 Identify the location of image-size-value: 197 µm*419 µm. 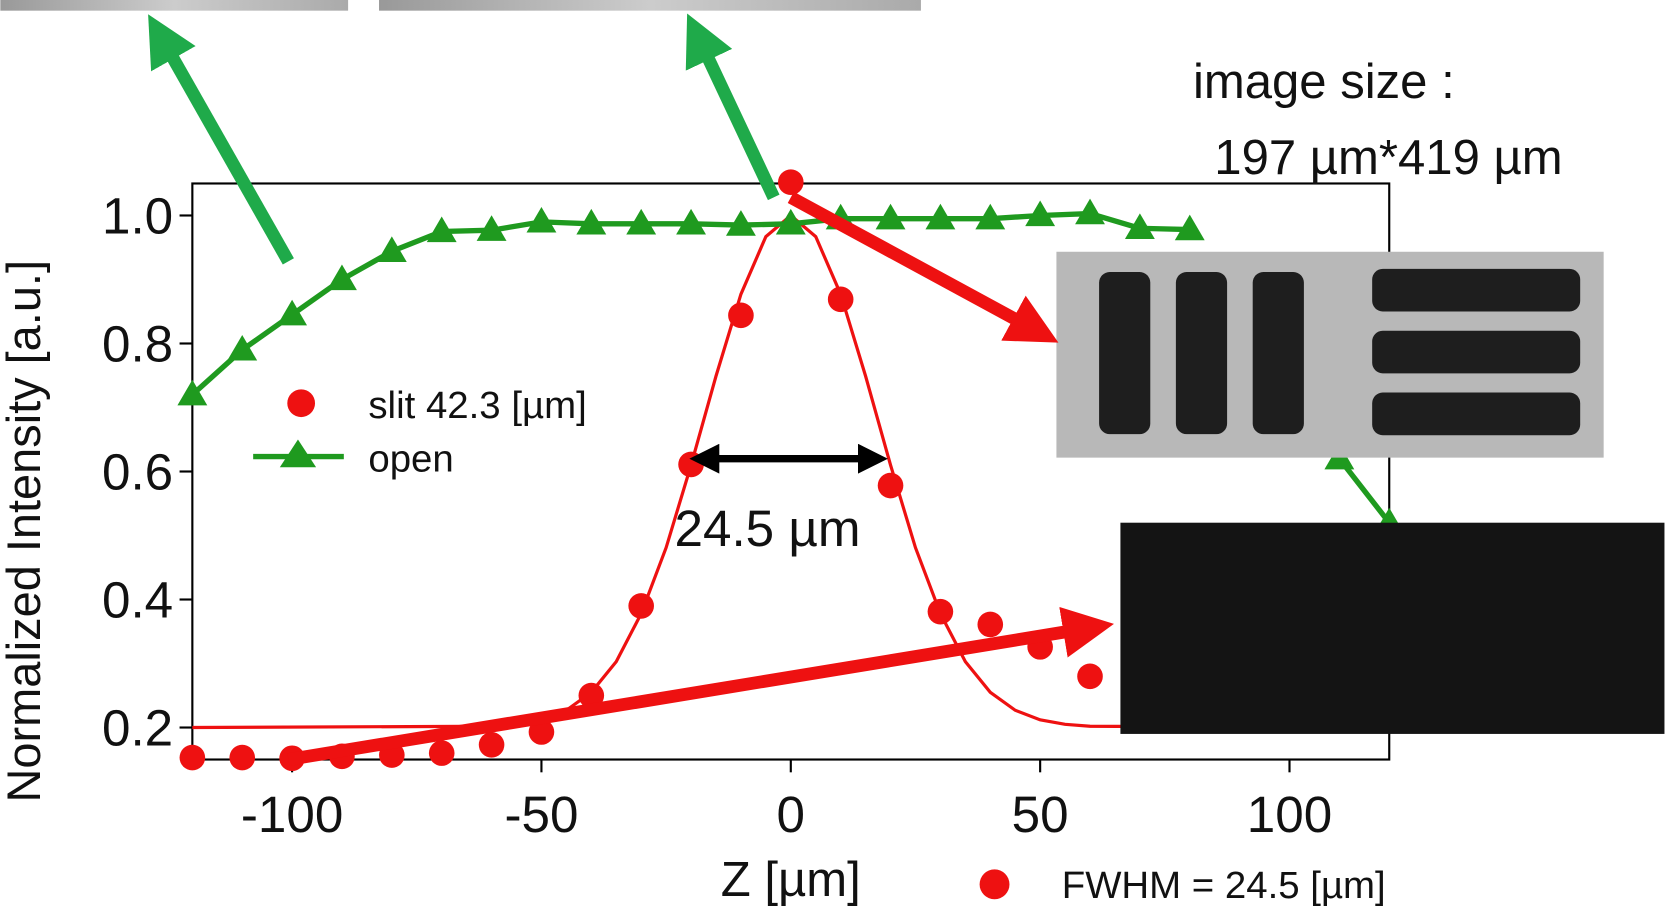
(1388, 158).